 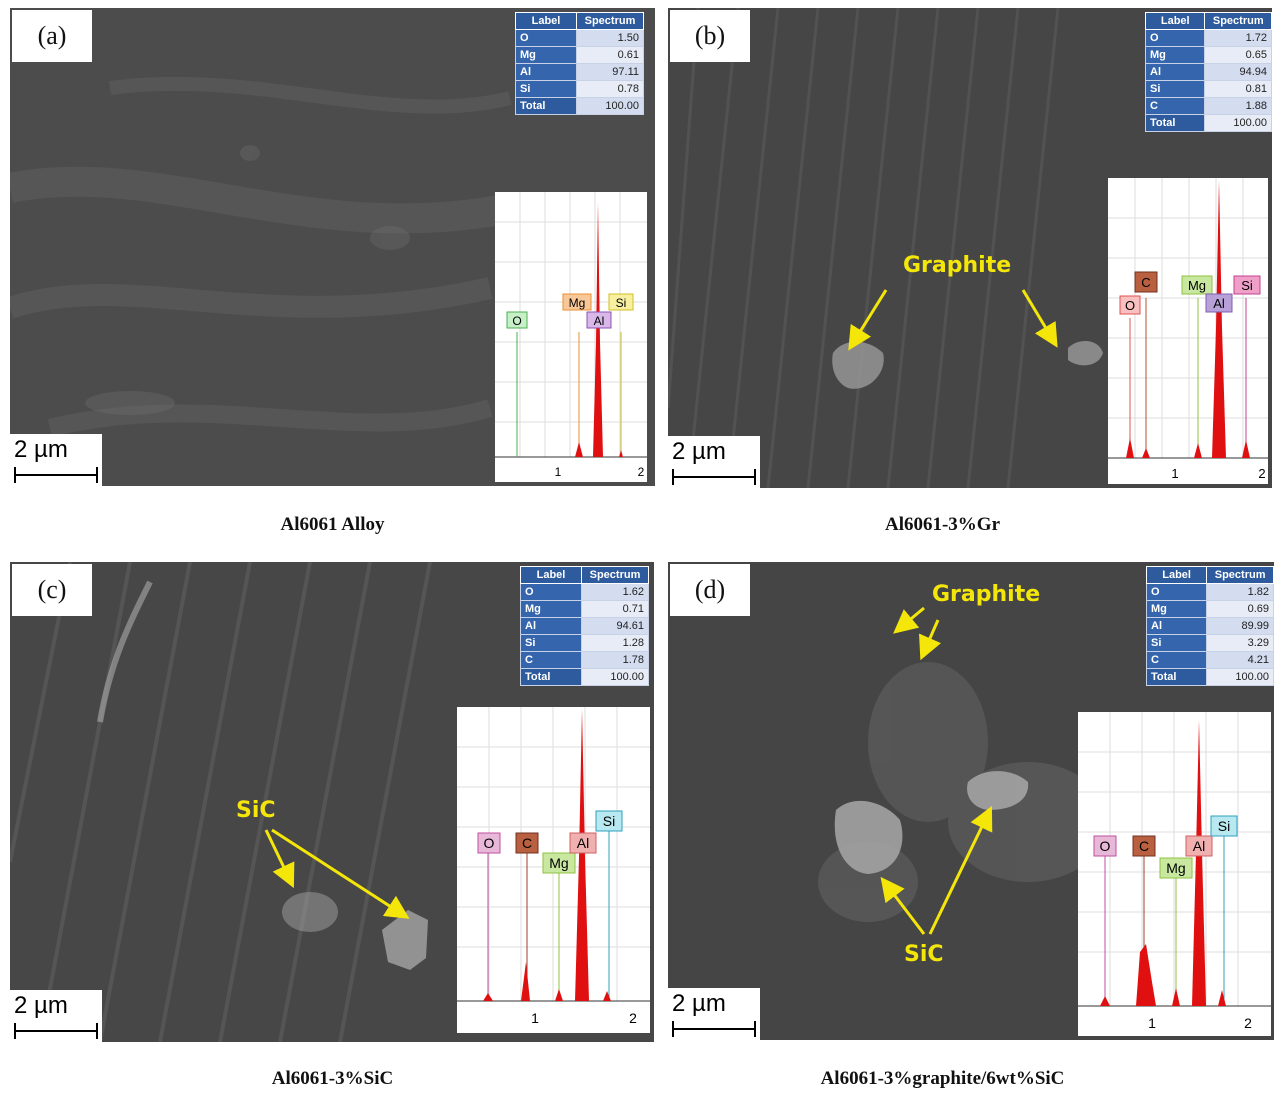 What do you see at coordinates (957, 265) in the screenshot?
I see `graphite-annotation: Graphite` at bounding box center [957, 265].